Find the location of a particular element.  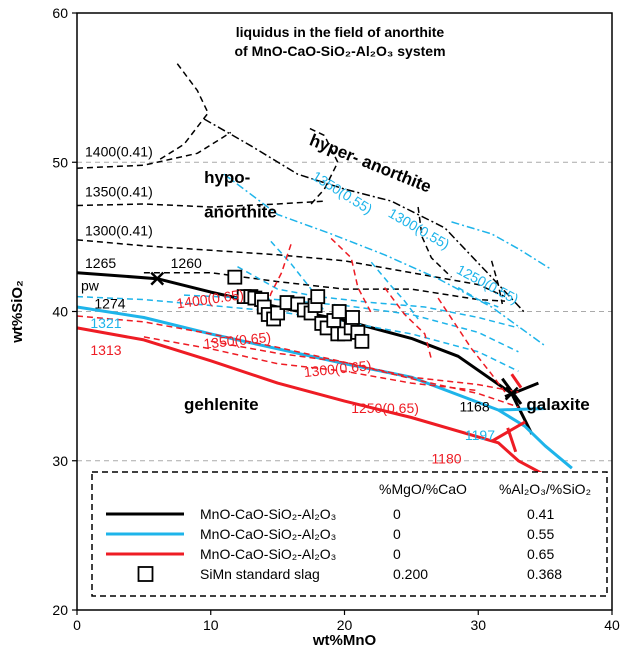

y-axis-title: wt%SiO₂ is located at coordinates (17, 312).